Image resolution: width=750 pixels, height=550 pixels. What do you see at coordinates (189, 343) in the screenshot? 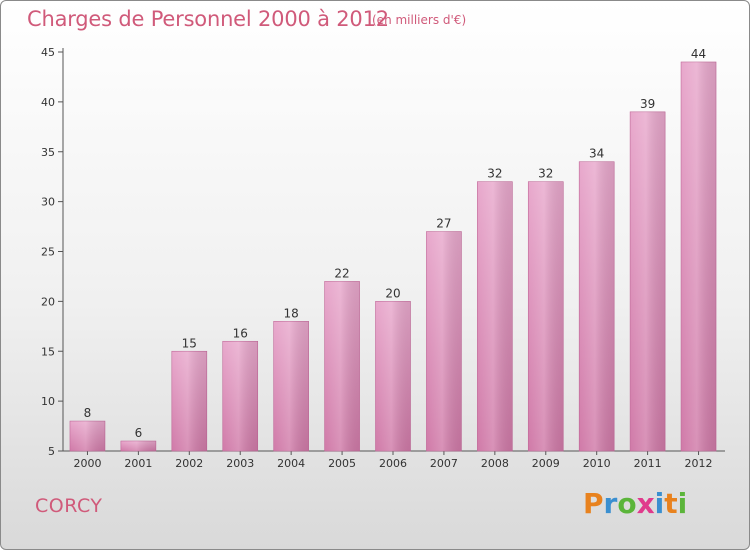
I see `bar-value-label: 15` at bounding box center [189, 343].